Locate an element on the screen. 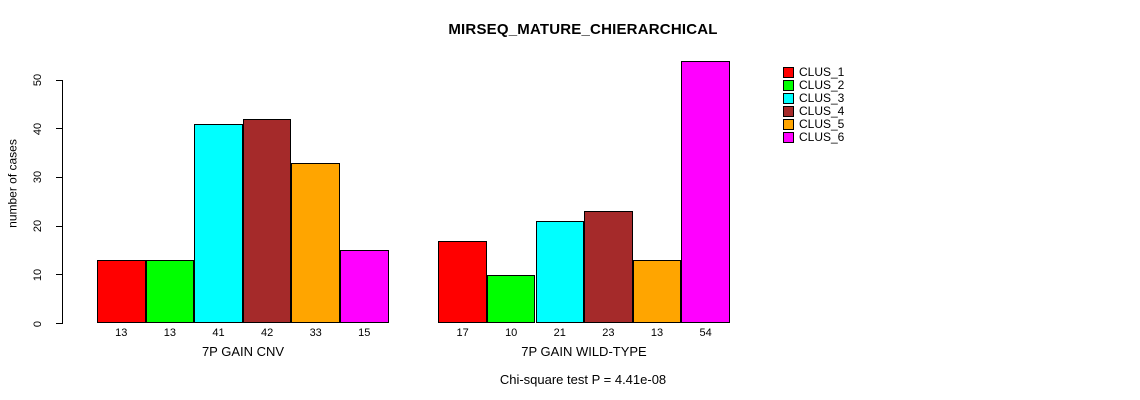 The width and height of the screenshot is (1140, 400). bar-clus_3-group1 is located at coordinates (218, 223).